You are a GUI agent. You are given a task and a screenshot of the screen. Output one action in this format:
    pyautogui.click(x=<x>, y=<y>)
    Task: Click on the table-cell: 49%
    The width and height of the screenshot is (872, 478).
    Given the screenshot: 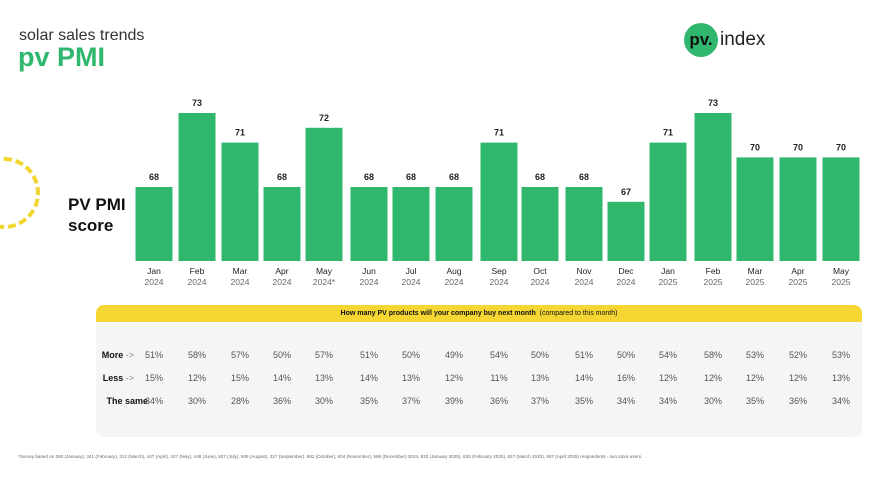 What is the action you would take?
    pyautogui.click(x=454, y=355)
    